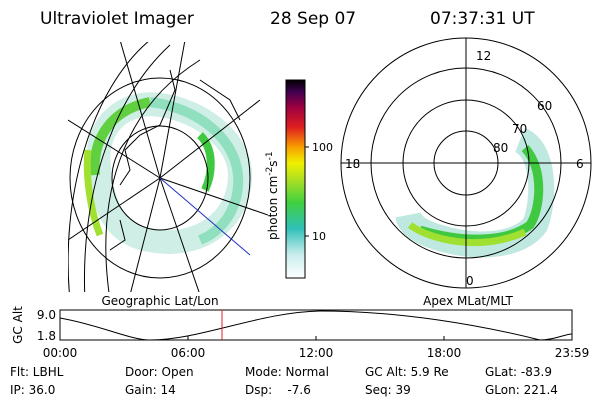  What do you see at coordinates (572, 353) in the screenshot?
I see `orbit-x-label: 23:59` at bounding box center [572, 353].